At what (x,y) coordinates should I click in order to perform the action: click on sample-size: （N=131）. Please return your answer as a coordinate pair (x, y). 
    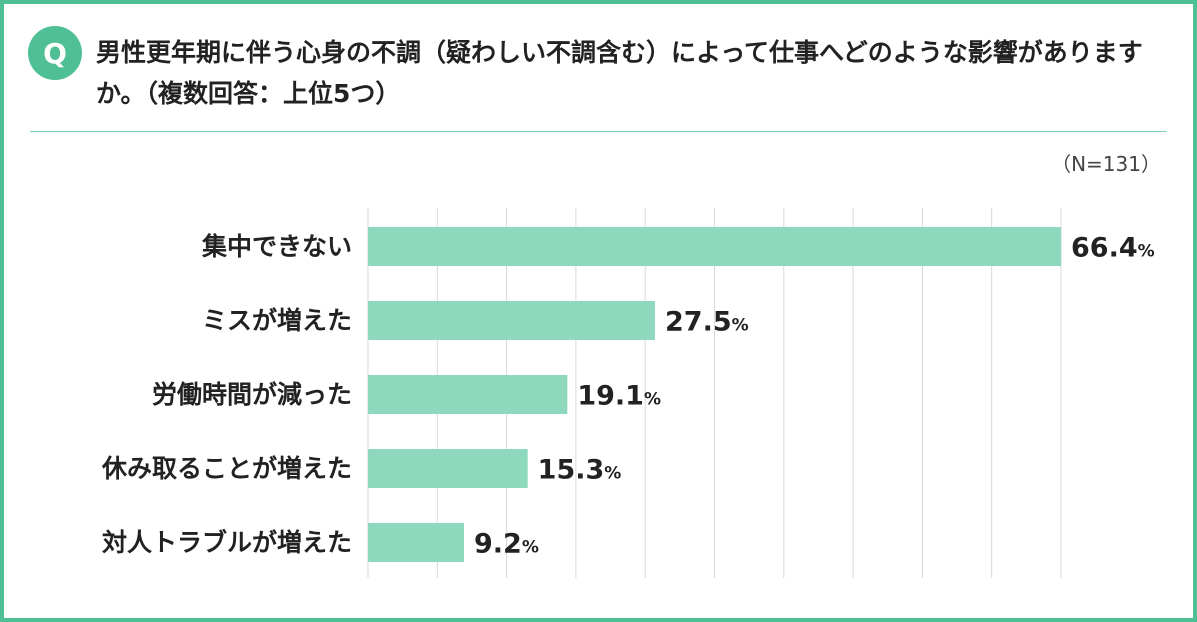
    Looking at the image, I should click on (1106, 164).